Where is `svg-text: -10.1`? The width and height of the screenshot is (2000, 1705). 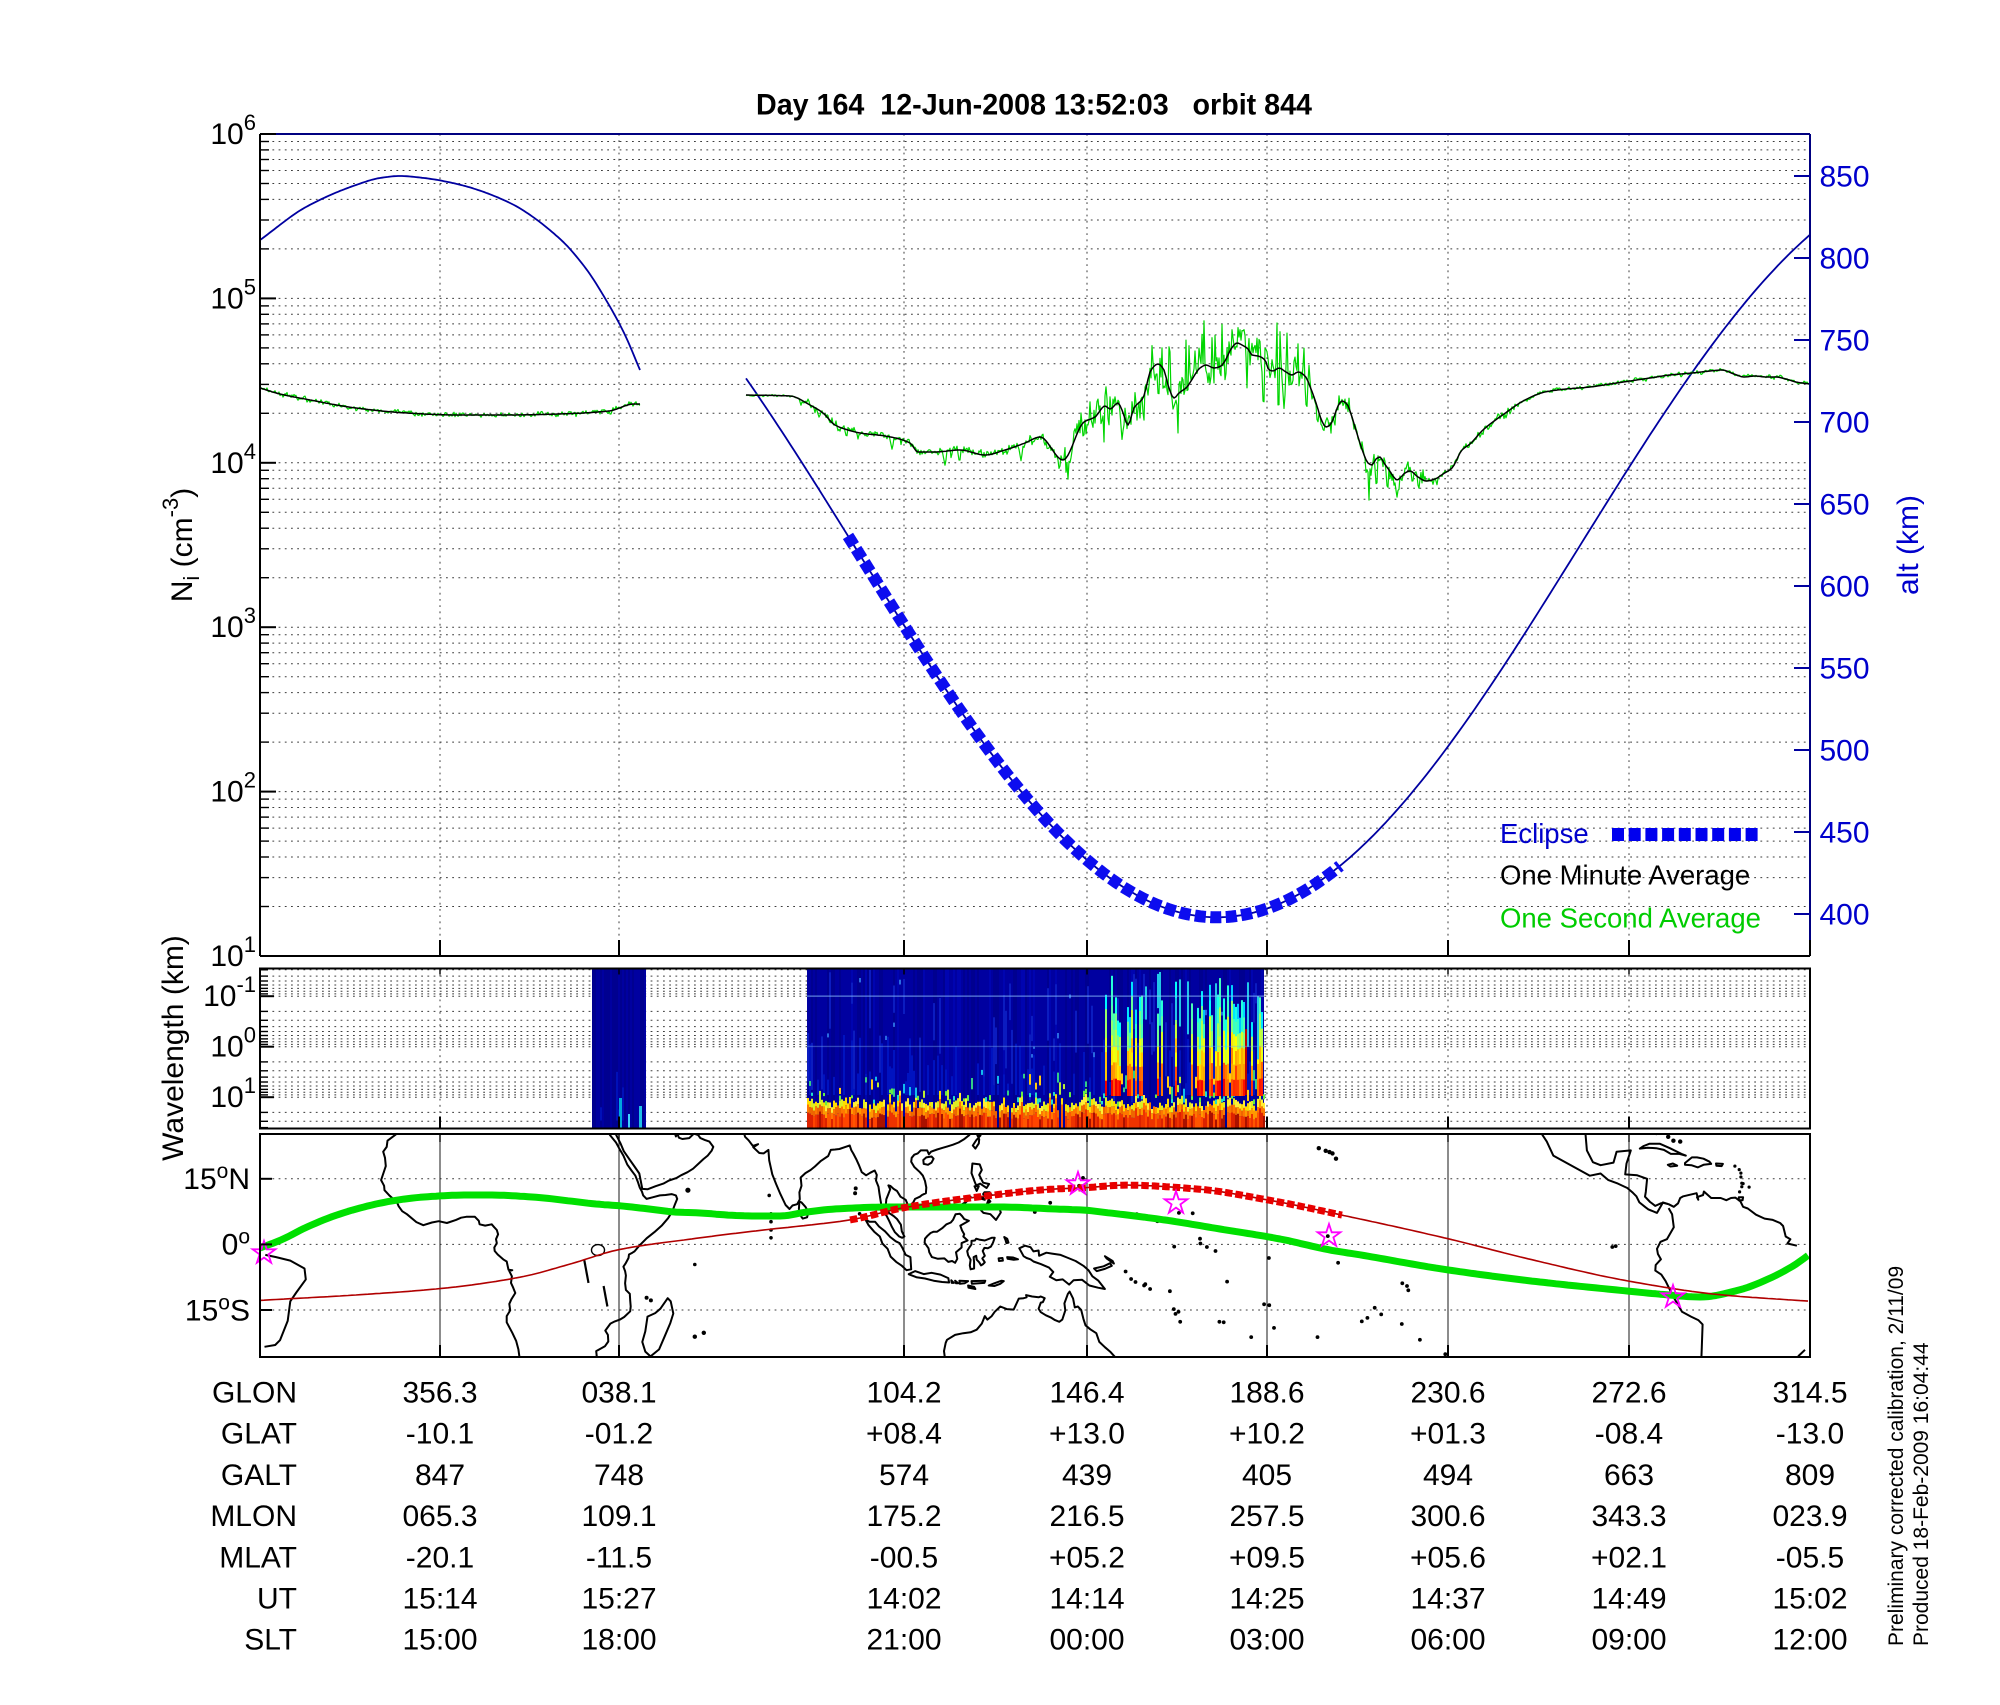 svg-text: -10.1 is located at coordinates (440, 1434).